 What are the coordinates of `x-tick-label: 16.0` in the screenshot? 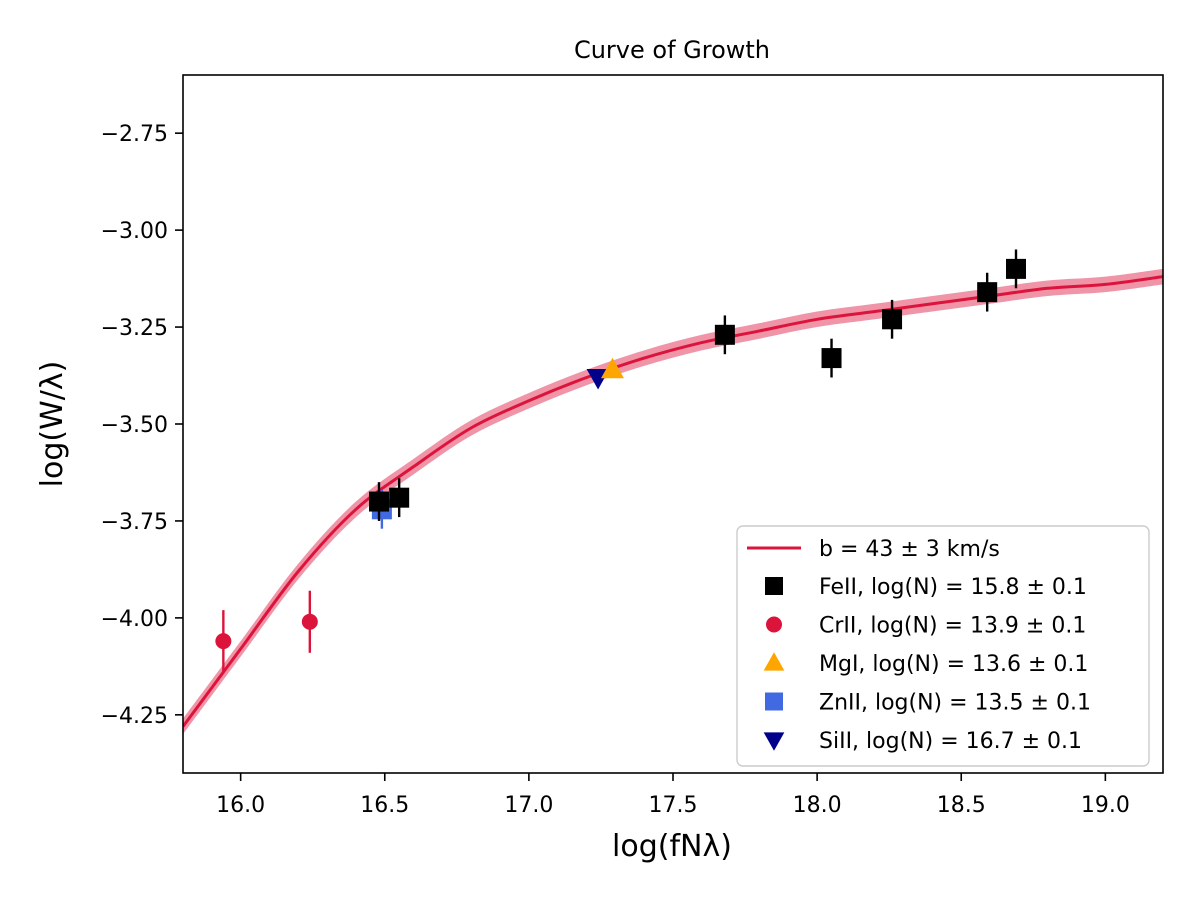 It's located at (240, 805).